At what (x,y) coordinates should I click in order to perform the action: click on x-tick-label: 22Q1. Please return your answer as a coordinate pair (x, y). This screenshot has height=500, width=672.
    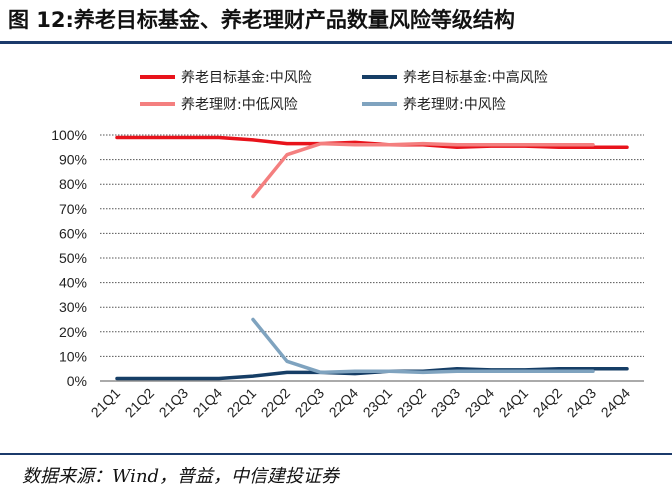
    Looking at the image, I should click on (242, 403).